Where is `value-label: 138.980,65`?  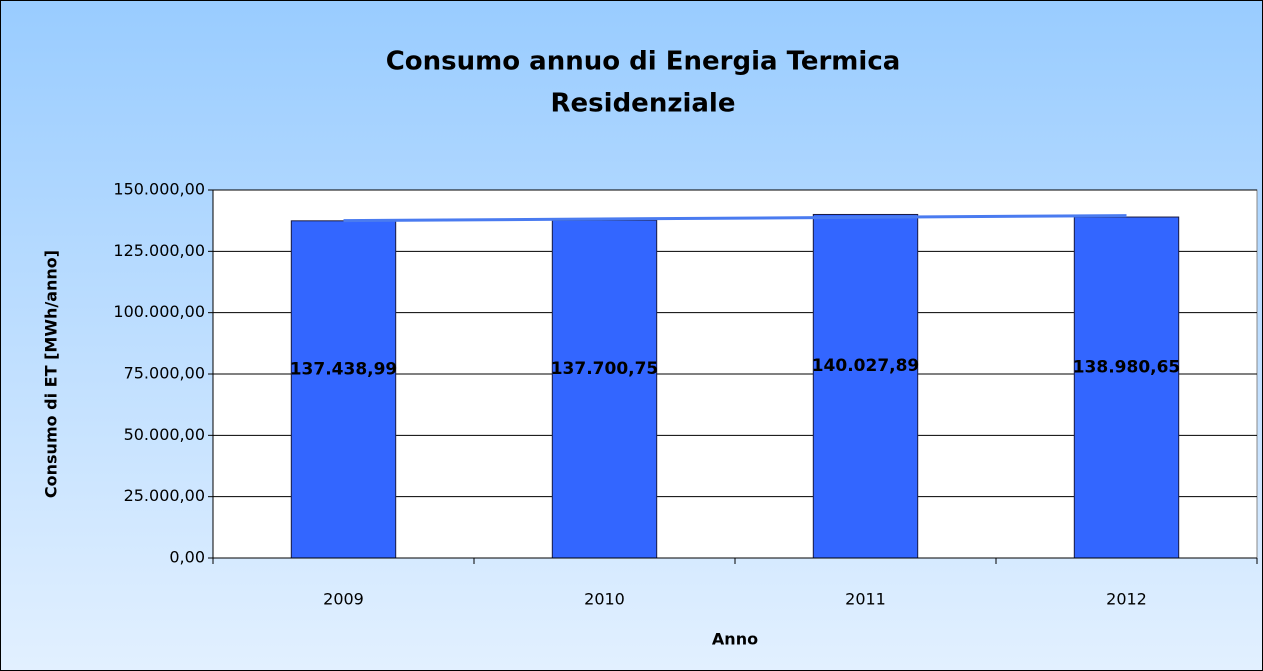 value-label: 138.980,65 is located at coordinates (1127, 368).